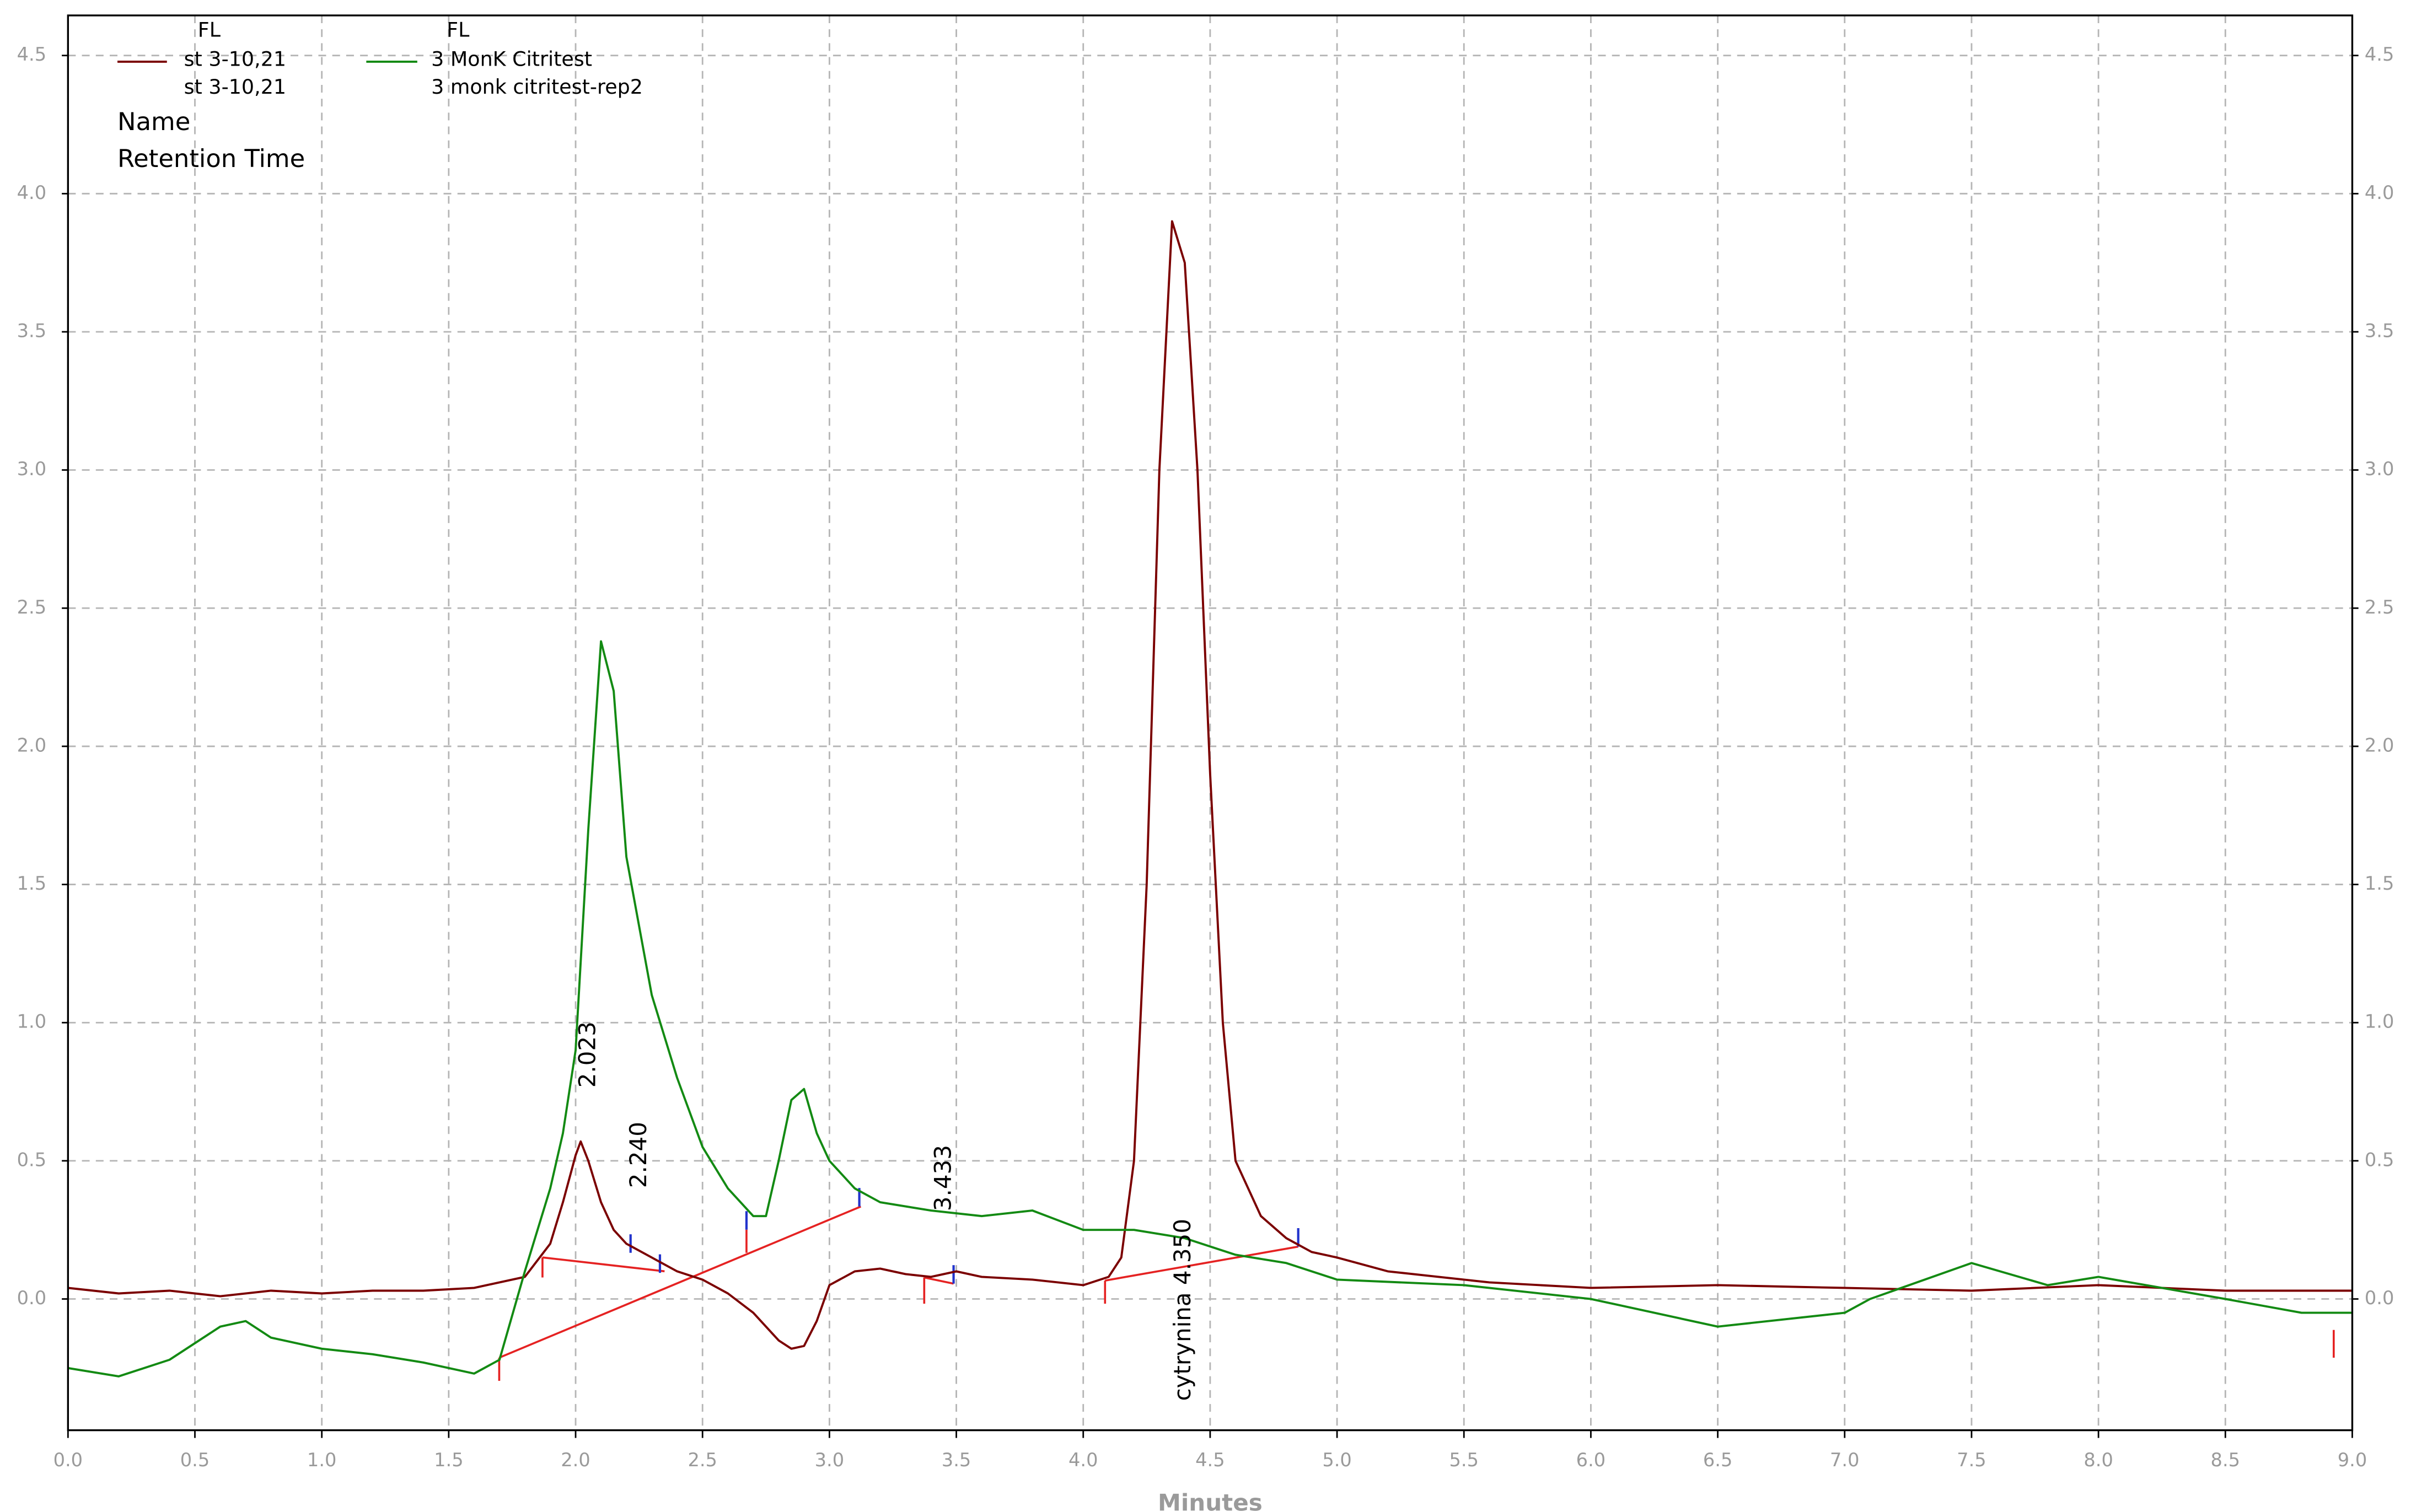  I want to click on y2-tick-label: 3.5, so click(2379, 330).